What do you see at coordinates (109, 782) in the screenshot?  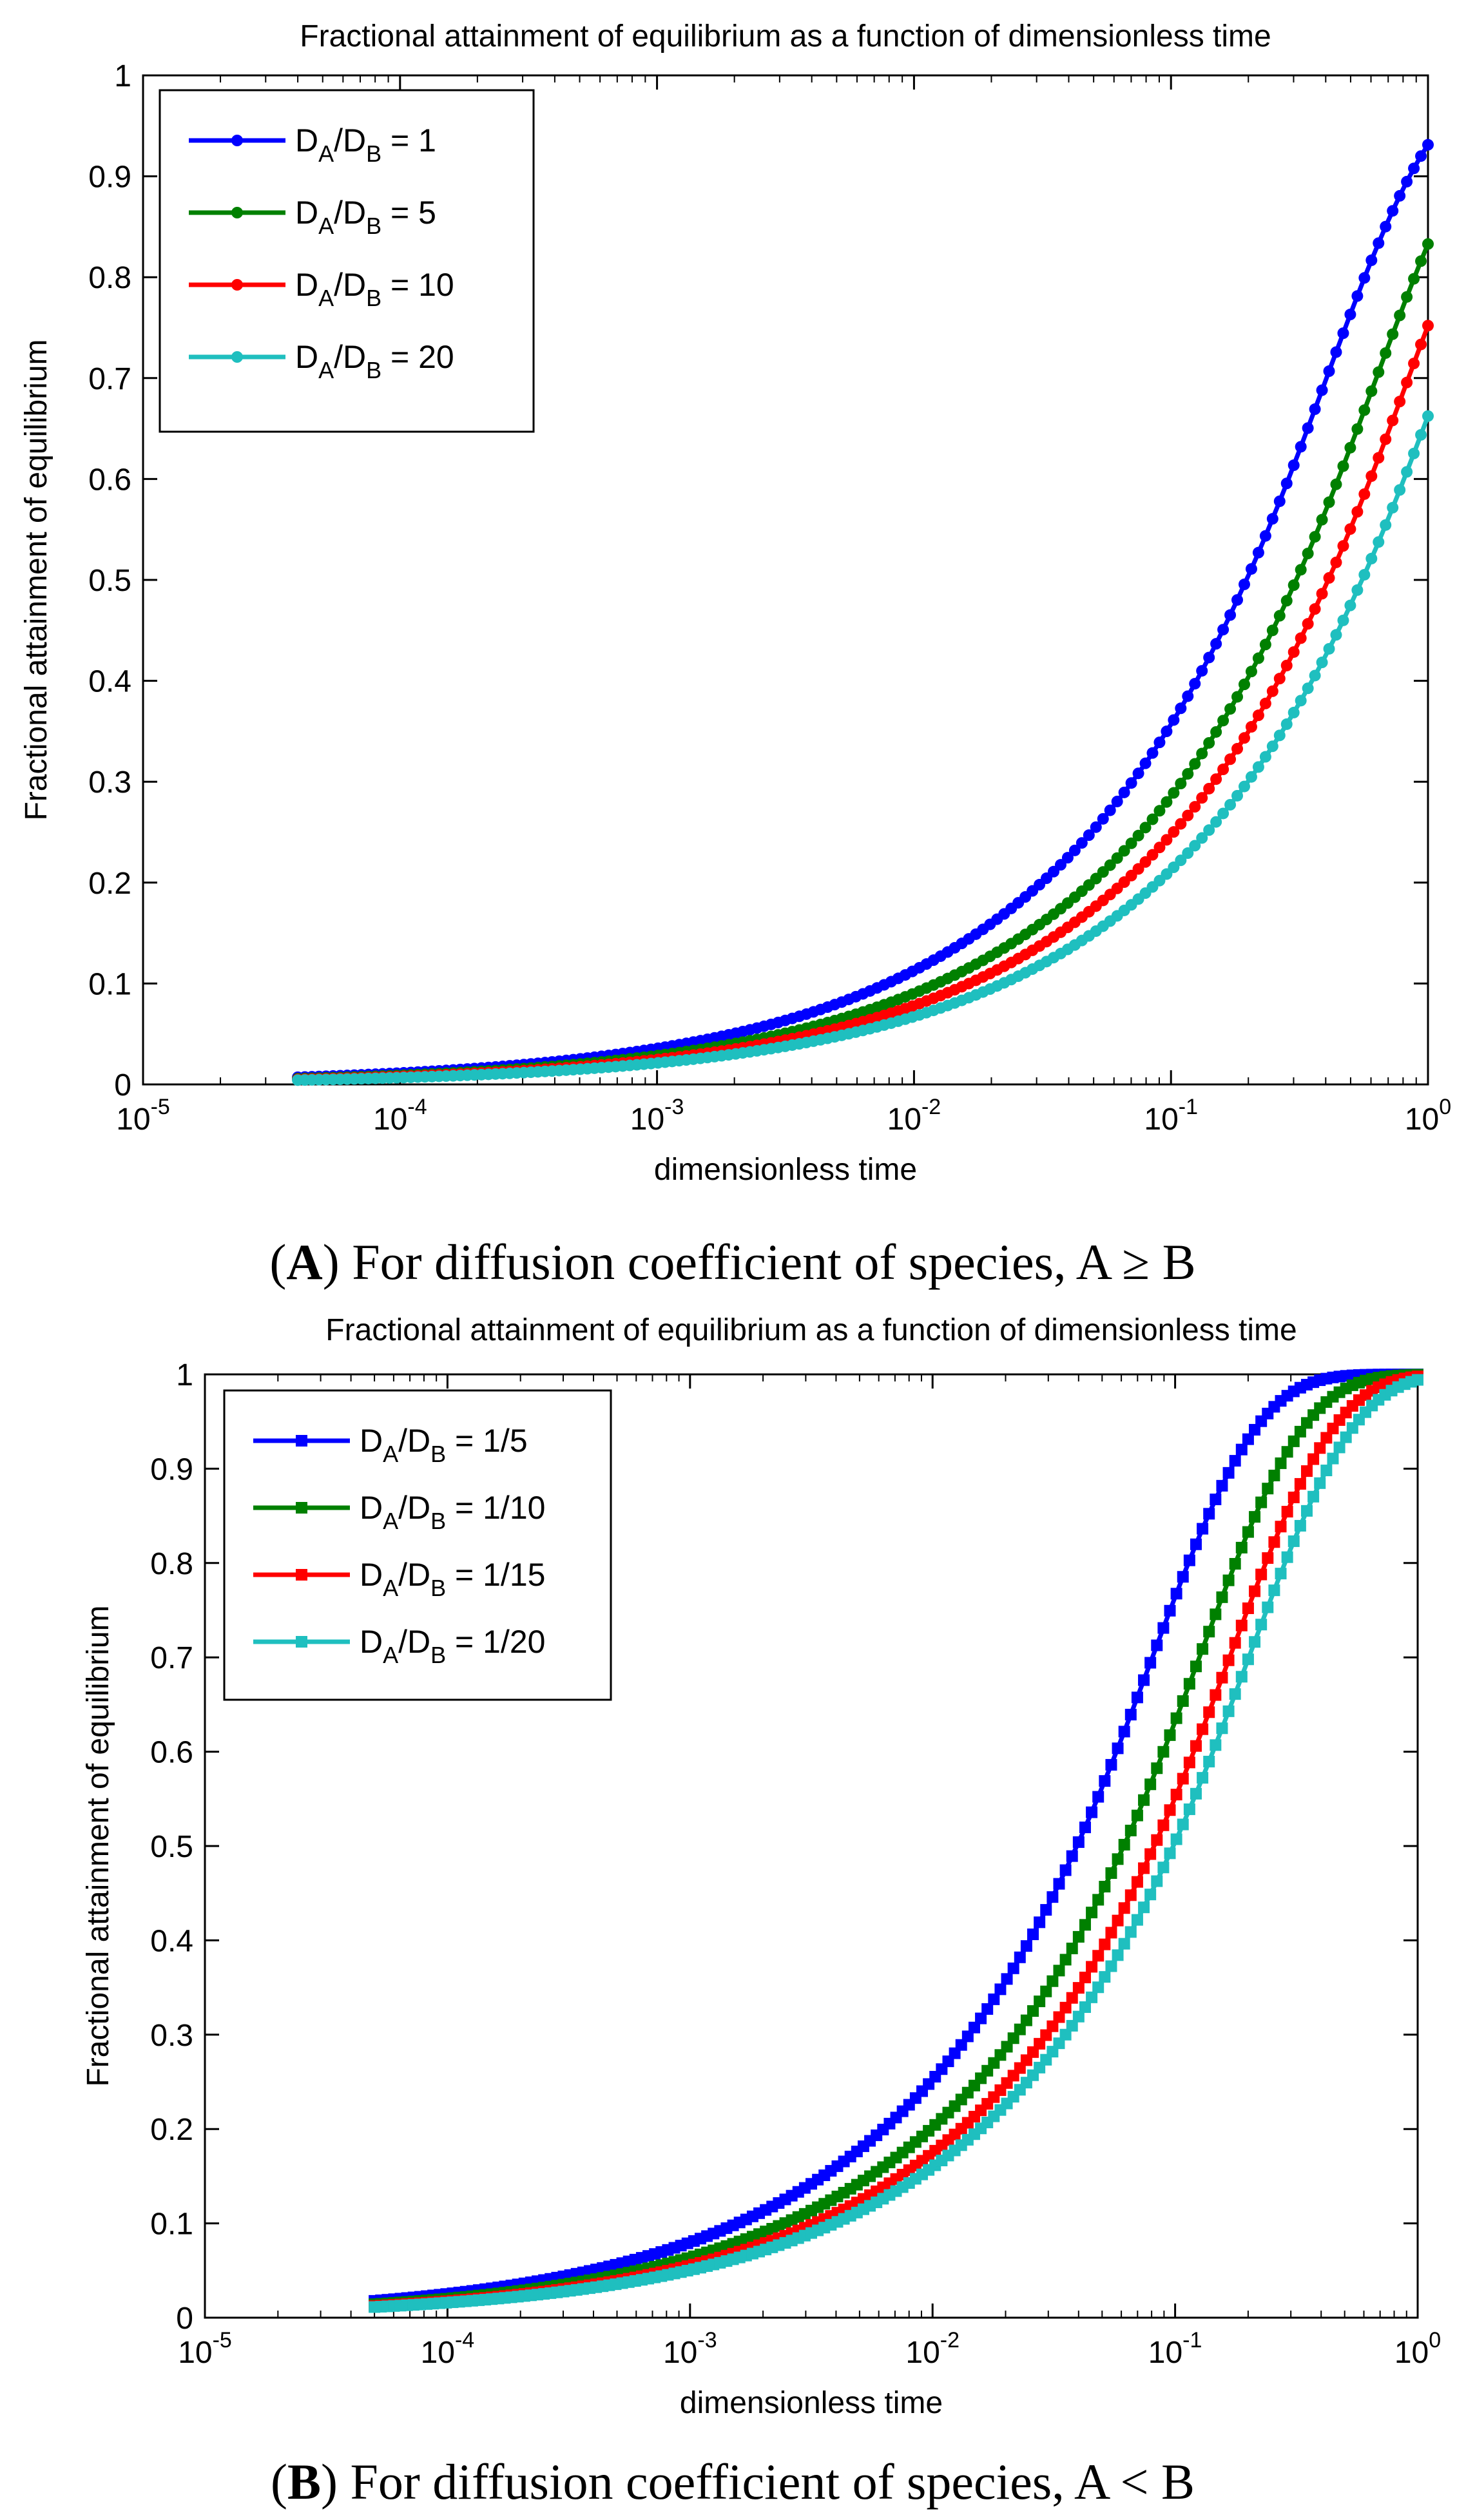 I see `y-tick-label: 0.3` at bounding box center [109, 782].